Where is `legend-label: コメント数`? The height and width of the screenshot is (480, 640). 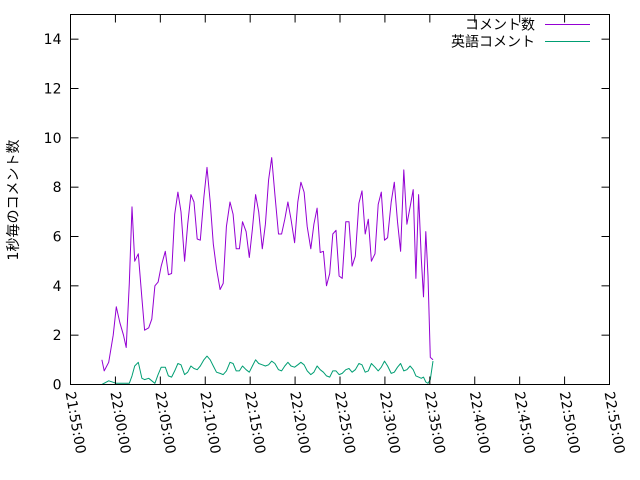
legend-label: コメント数 is located at coordinates (500, 26).